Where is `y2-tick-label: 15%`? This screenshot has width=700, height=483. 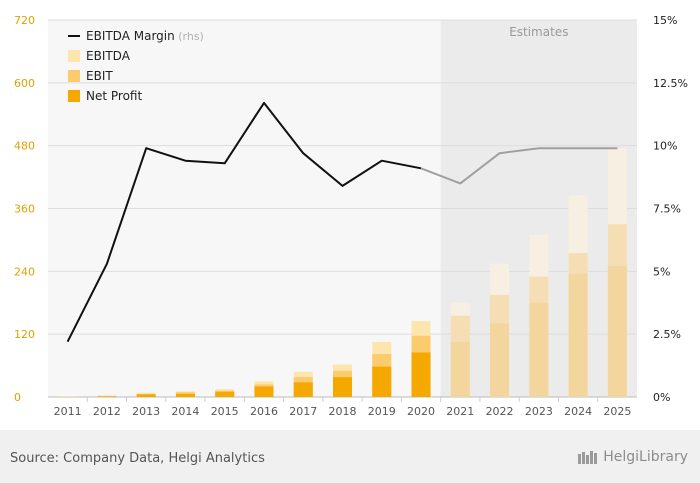 y2-tick-label: 15% is located at coordinates (665, 20).